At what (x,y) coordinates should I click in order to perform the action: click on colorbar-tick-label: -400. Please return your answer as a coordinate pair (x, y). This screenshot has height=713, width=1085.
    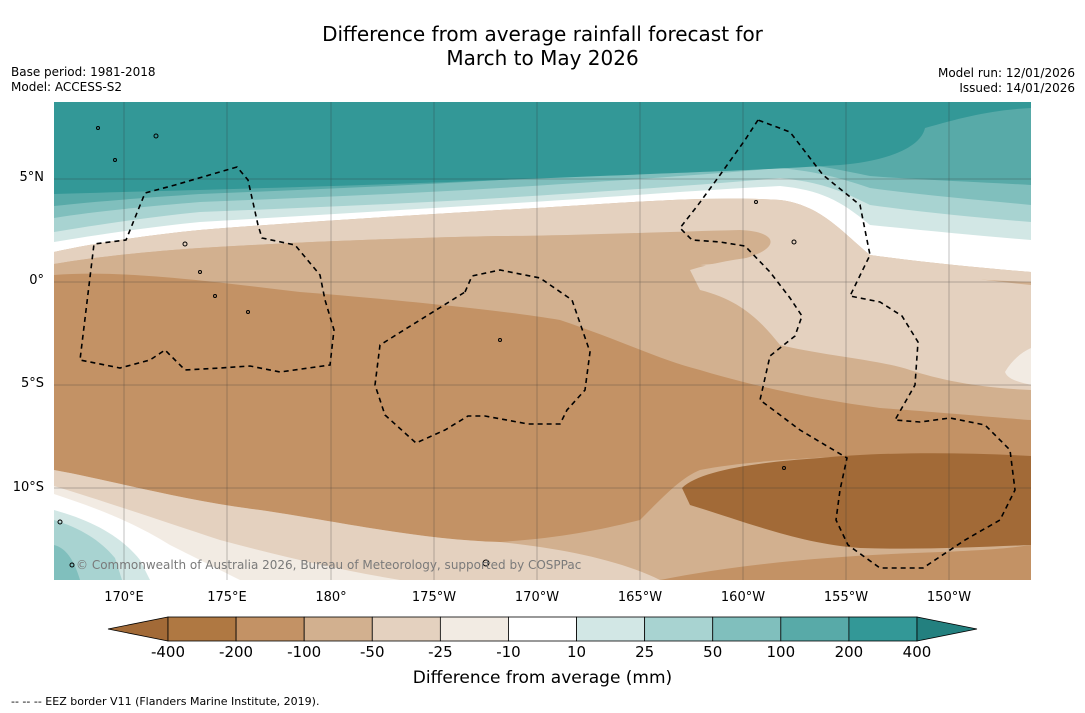
    Looking at the image, I should click on (168, 652).